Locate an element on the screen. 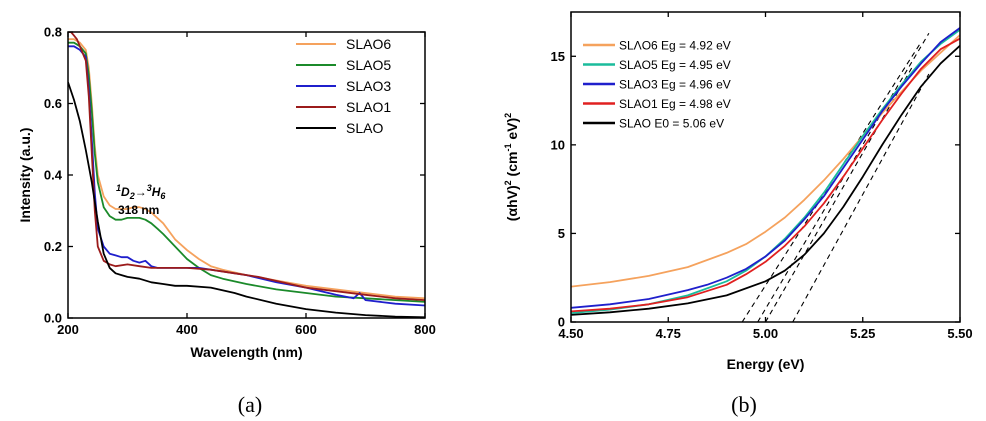 The width and height of the screenshot is (986, 421). y-tick-label: 0.4 is located at coordinates (53, 175).